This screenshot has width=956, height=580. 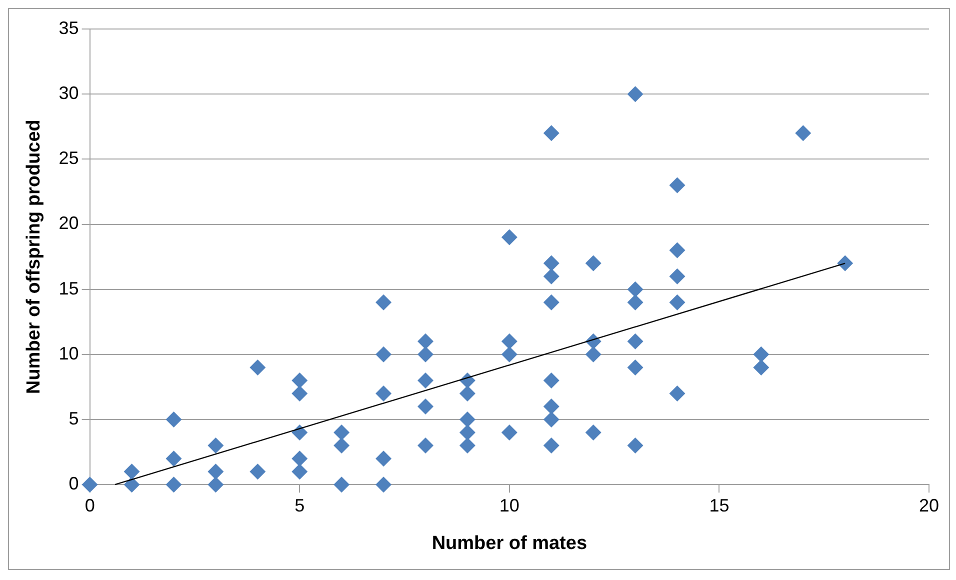 What do you see at coordinates (89, 505) in the screenshot?
I see `x-tick-label: 0` at bounding box center [89, 505].